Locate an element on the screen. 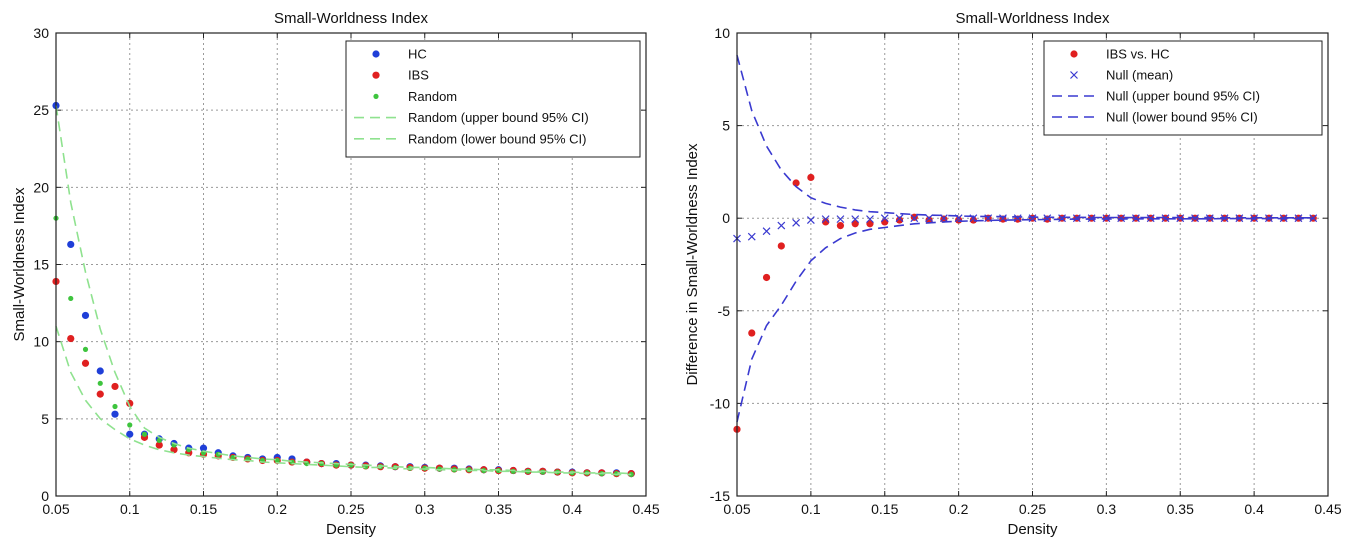  x-tick-label: 0.25 is located at coordinates (1032, 509).